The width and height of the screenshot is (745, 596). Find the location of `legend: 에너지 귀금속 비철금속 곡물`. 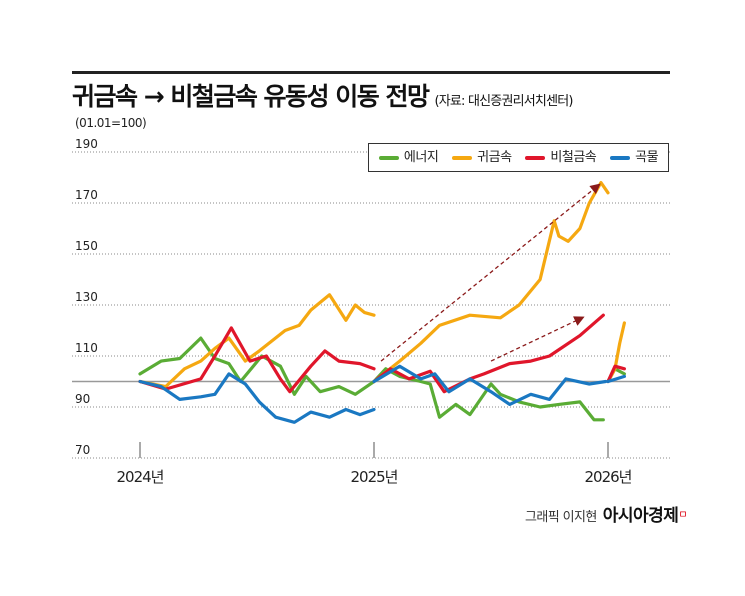

legend: 에너지 귀금속 비철금속 곡물 is located at coordinates (518, 157).